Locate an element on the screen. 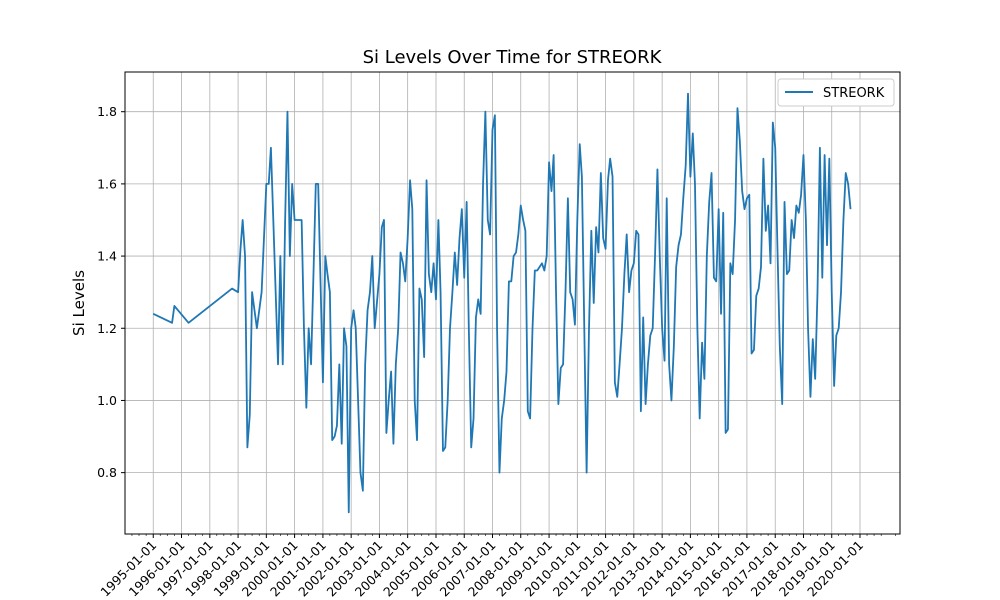  y-tick-label: 1.8 is located at coordinates (107, 111).